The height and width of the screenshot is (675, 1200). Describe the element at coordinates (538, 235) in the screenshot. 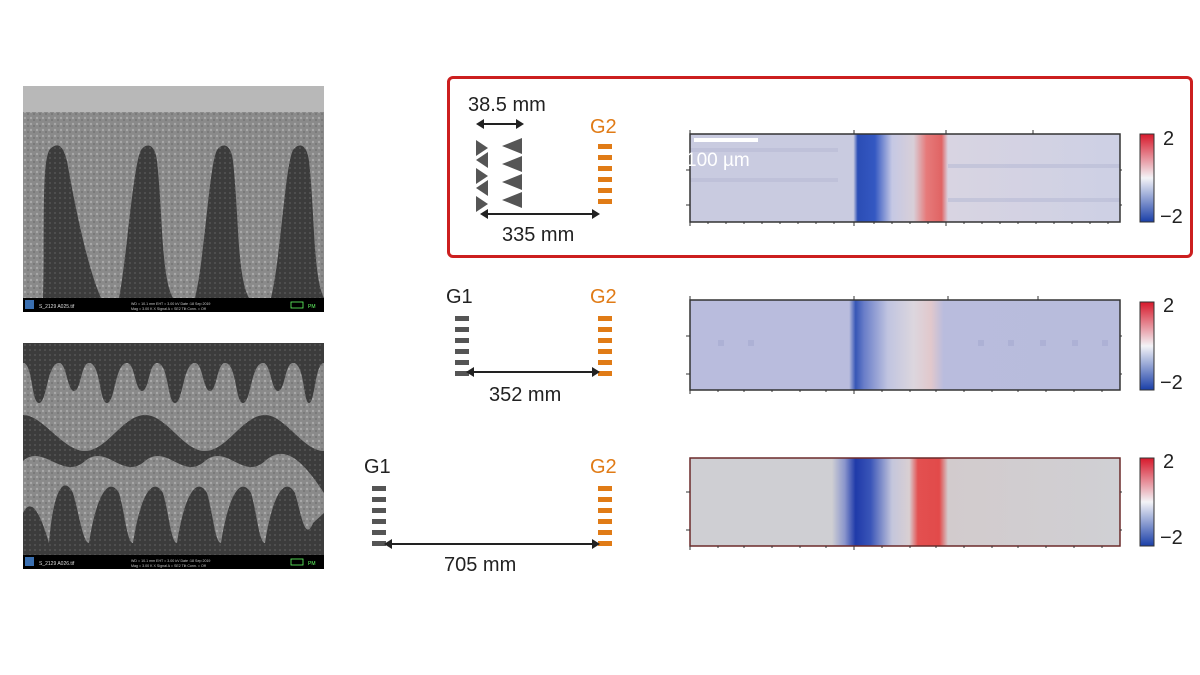

I see `row1-distance-label: 335 mm` at that location.